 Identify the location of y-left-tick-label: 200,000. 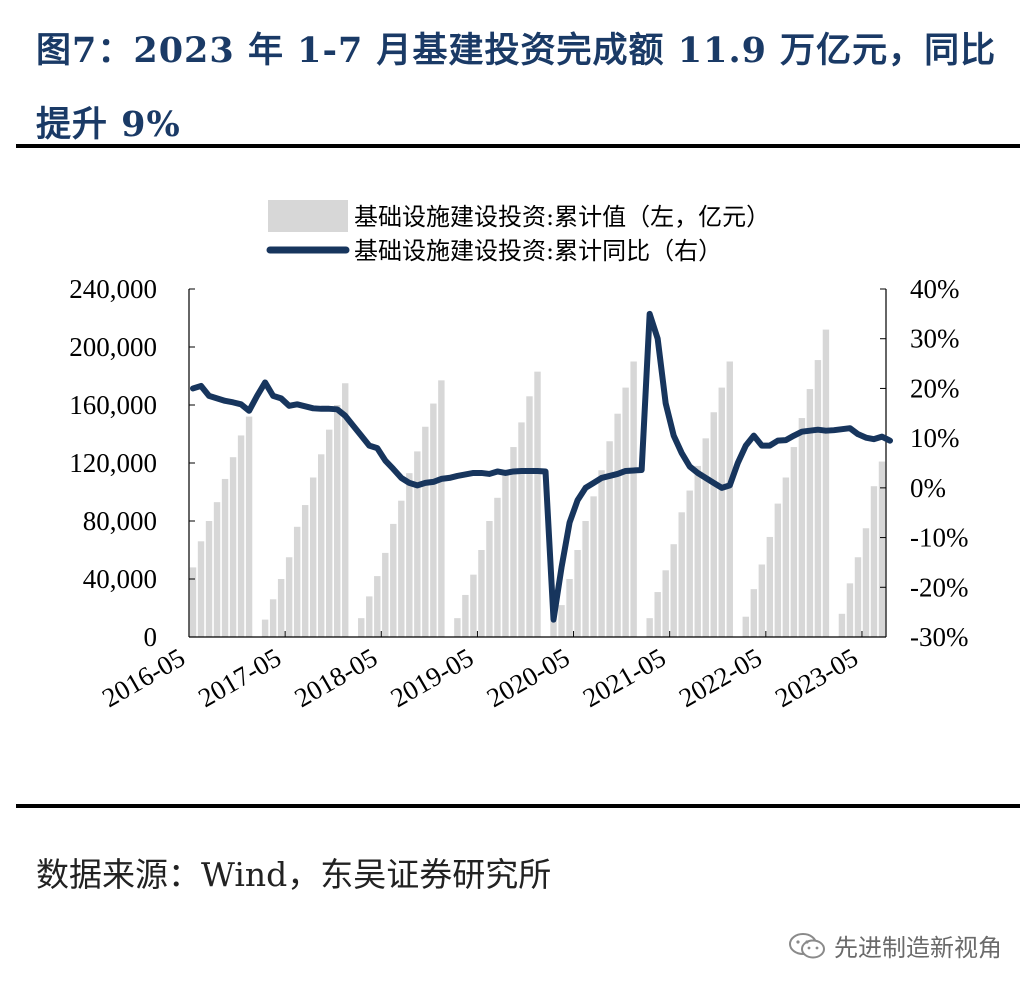
(113, 347).